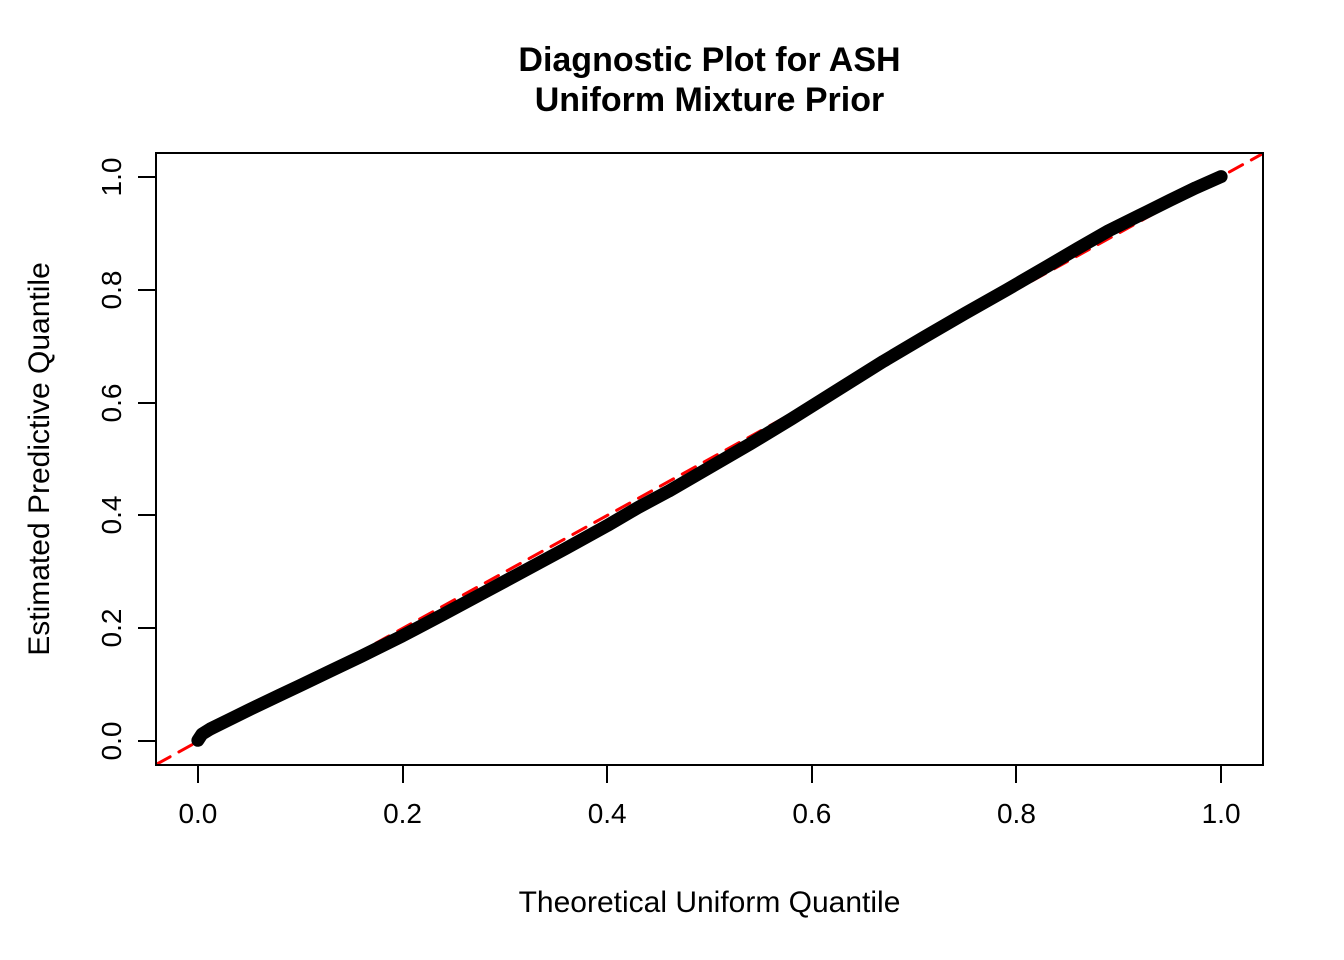 This screenshot has width=1344, height=960. What do you see at coordinates (709, 60) in the screenshot?
I see `chart-title-line-1: Diagnostic Plot for ASH` at bounding box center [709, 60].